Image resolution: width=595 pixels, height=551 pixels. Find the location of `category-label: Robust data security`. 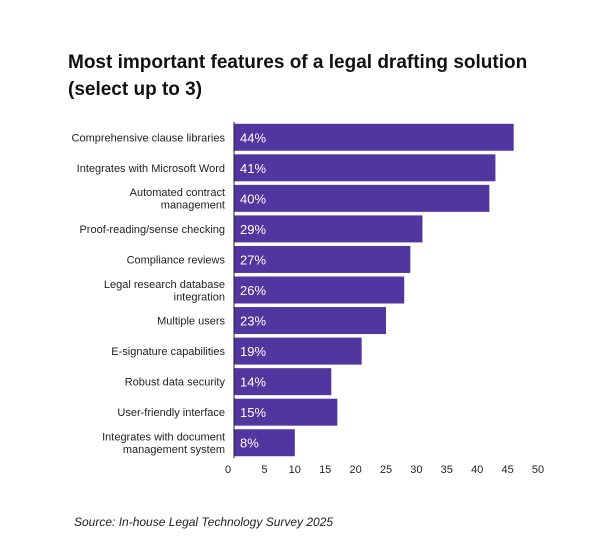

category-label: Robust data security is located at coordinates (175, 383).